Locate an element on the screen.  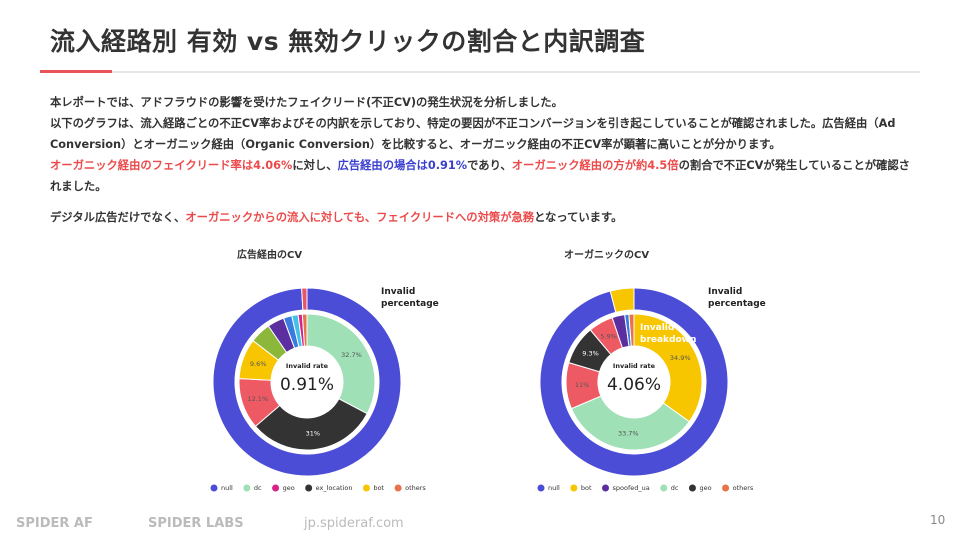
text-run: 広告経由の場合は0.91% is located at coordinates (402, 165).